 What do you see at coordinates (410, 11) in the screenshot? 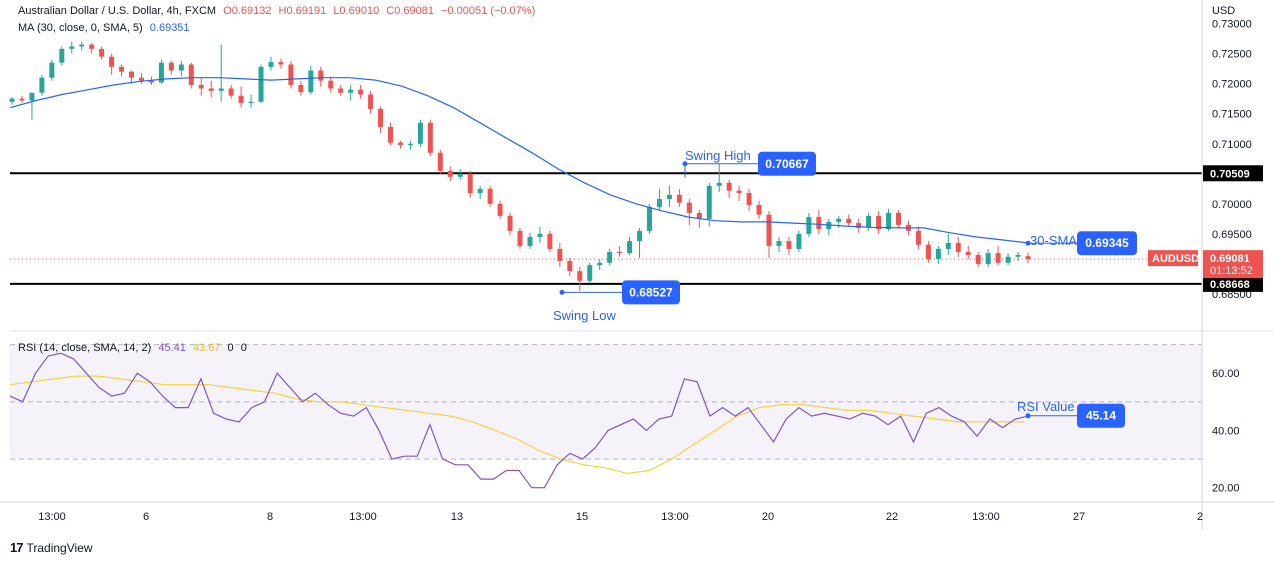
I see `ohlc-close: C0.69081` at bounding box center [410, 11].